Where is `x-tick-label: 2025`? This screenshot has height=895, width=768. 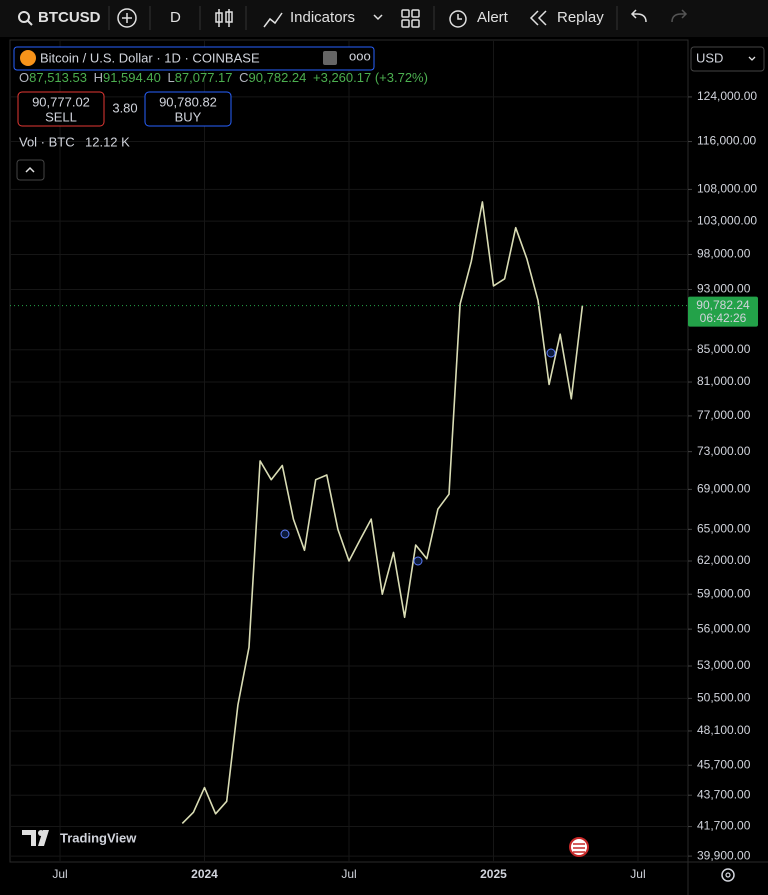
x-tick-label: 2025 is located at coordinates (493, 874).